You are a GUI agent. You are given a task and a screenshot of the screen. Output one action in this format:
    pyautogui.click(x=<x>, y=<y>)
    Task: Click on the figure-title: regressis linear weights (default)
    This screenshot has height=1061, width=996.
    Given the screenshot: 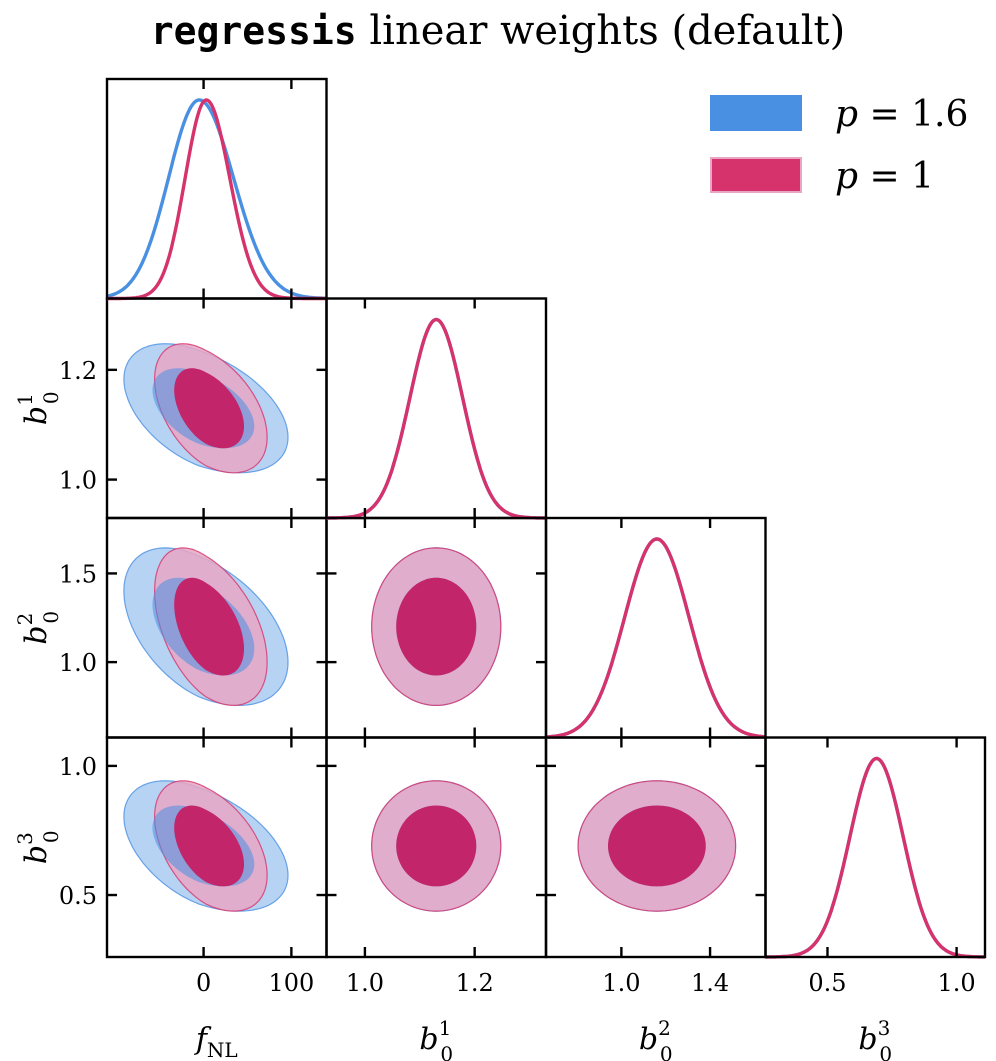 What is the action you would take?
    pyautogui.click(x=498, y=31)
    